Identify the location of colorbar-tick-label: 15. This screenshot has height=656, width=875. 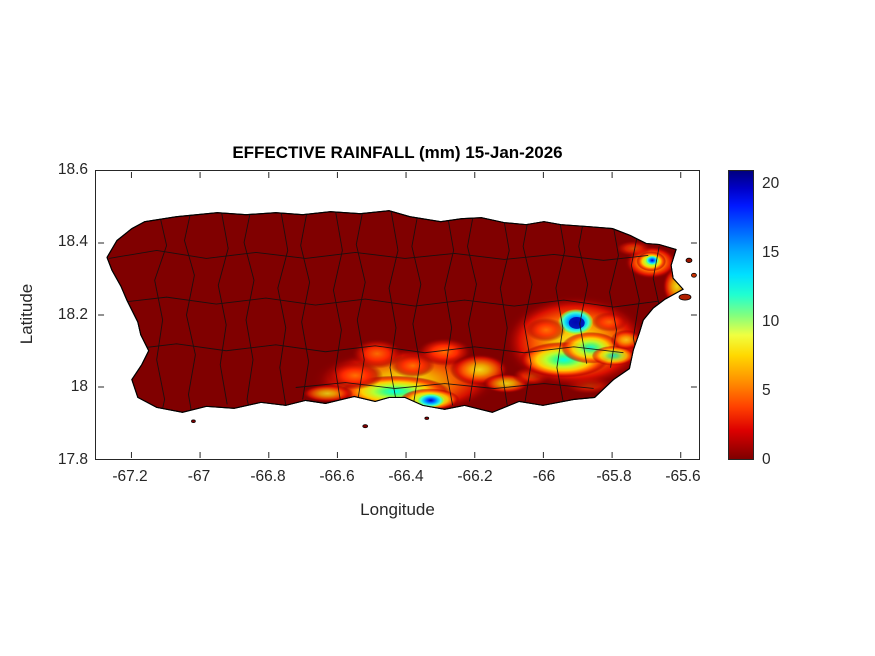
(771, 252).